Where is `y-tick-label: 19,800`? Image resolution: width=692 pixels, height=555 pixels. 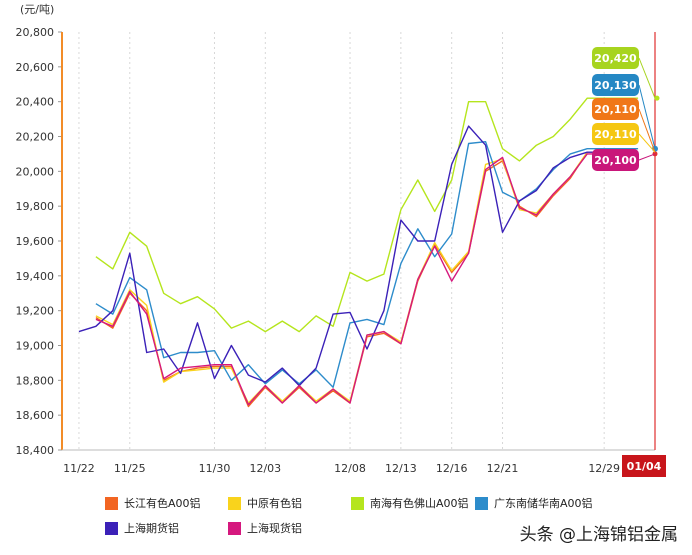
y-tick-label: 19,800 is located at coordinates (35, 206).